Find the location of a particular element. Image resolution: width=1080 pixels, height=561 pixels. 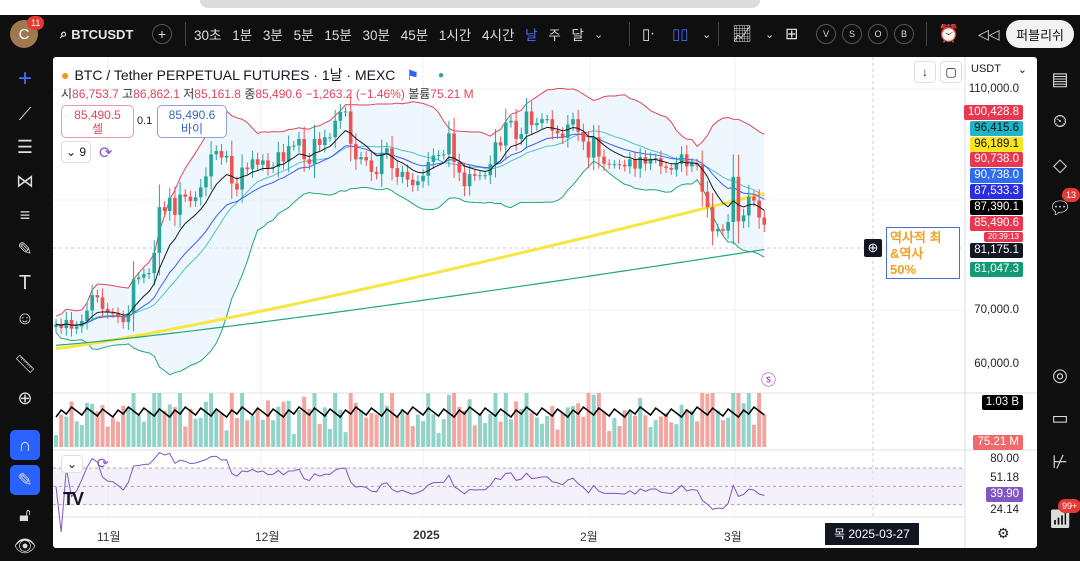

flag-icon: ⚑ is located at coordinates (412, 74).